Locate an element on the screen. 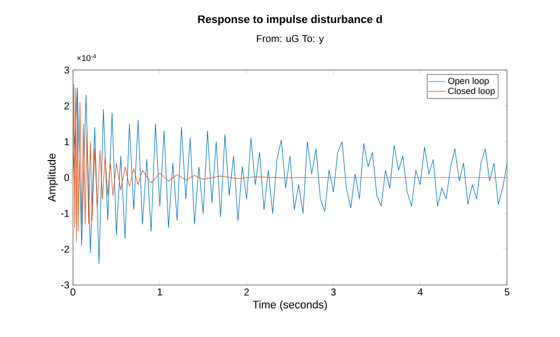 The height and width of the screenshot is (337, 560). text: ×10$^{-4}$ is located at coordinates (86, 58).